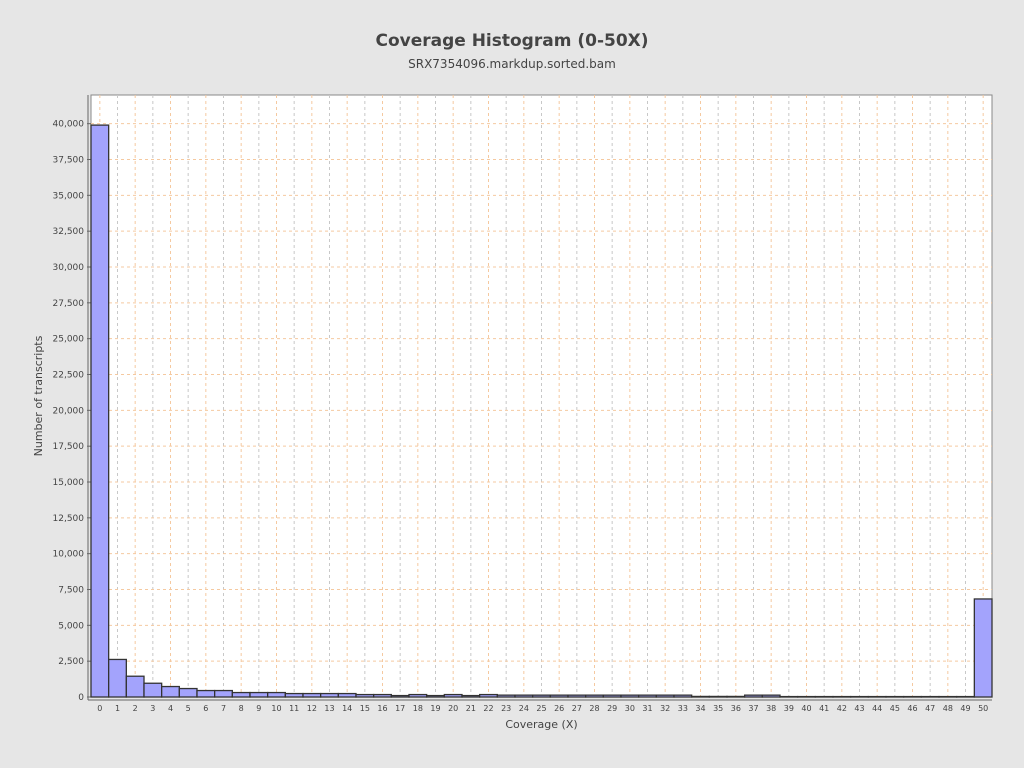 This screenshot has width=1024, height=768. Describe the element at coordinates (276, 708) in the screenshot. I see `x-tick-label: 10` at that location.